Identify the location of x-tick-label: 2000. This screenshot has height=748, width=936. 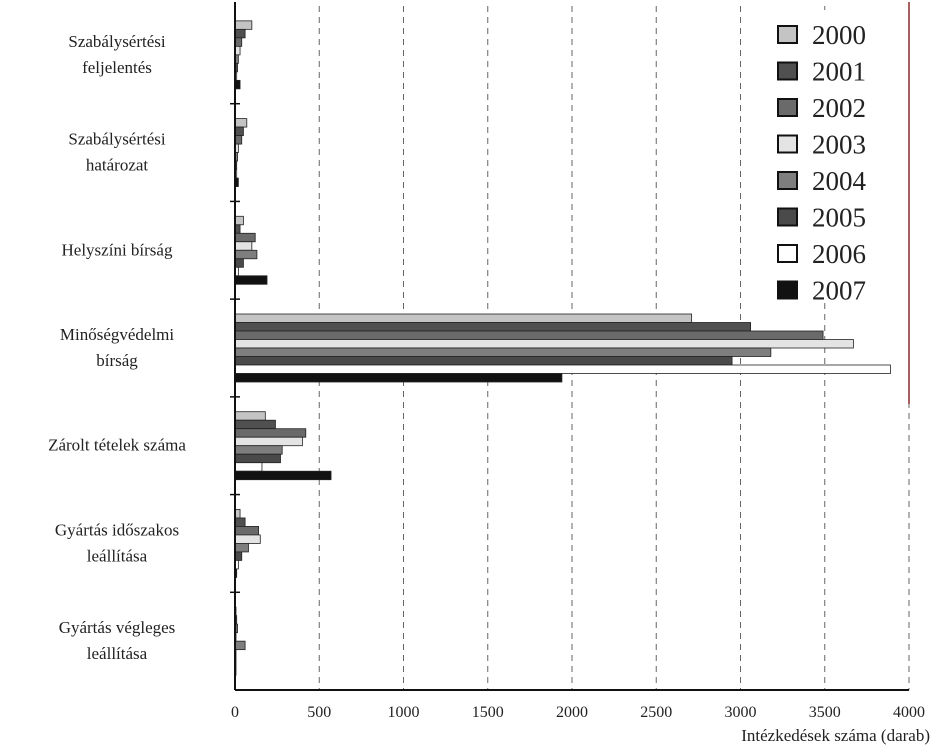
(572, 712).